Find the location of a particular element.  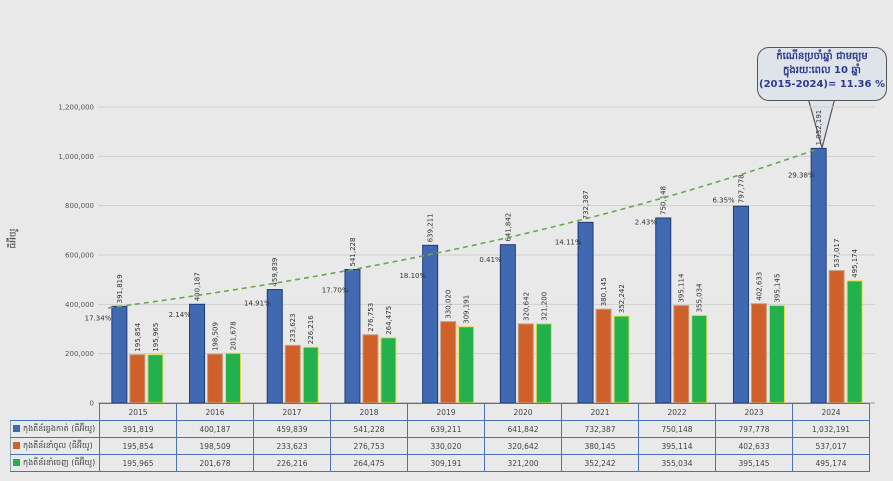

table-cell: 352,242 is located at coordinates (600, 463).